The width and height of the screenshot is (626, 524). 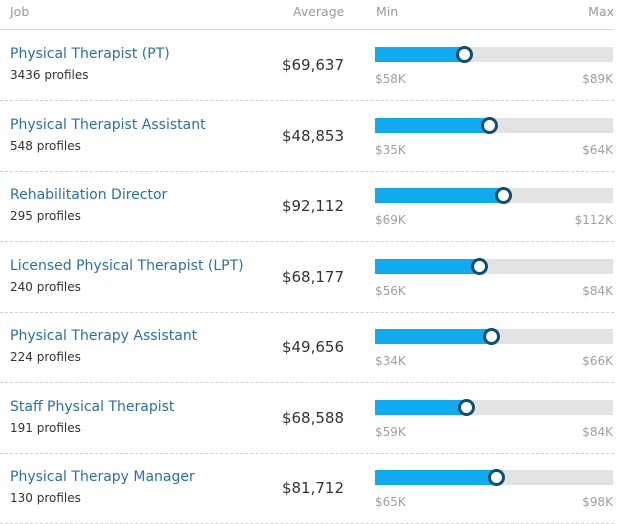 What do you see at coordinates (102, 477) in the screenshot?
I see `job-title-link: Physical Therapy Manager` at bounding box center [102, 477].